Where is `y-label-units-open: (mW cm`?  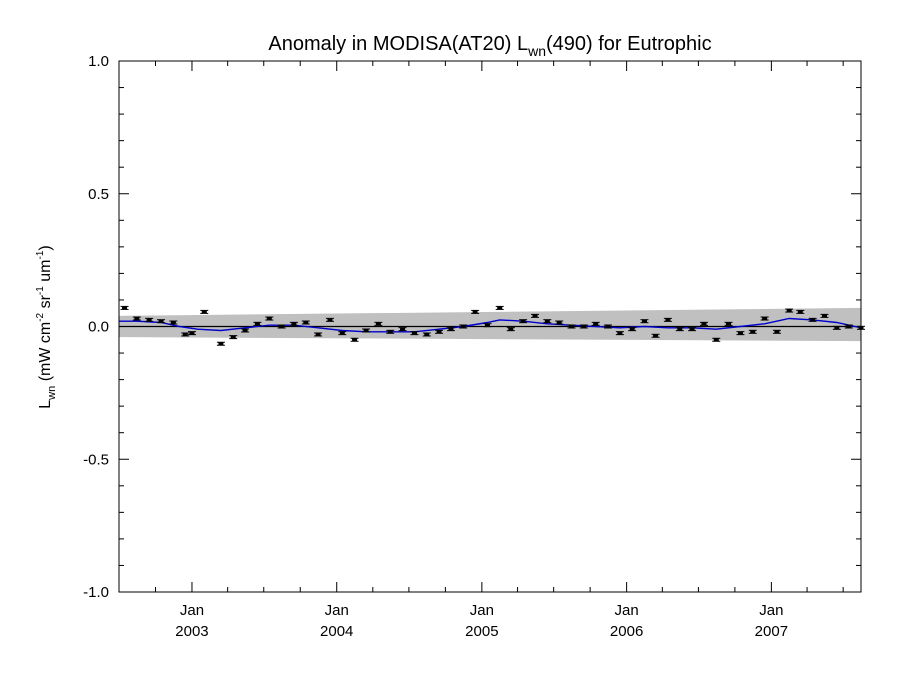
y-label-units-open: (mW cm is located at coordinates (45, 354).